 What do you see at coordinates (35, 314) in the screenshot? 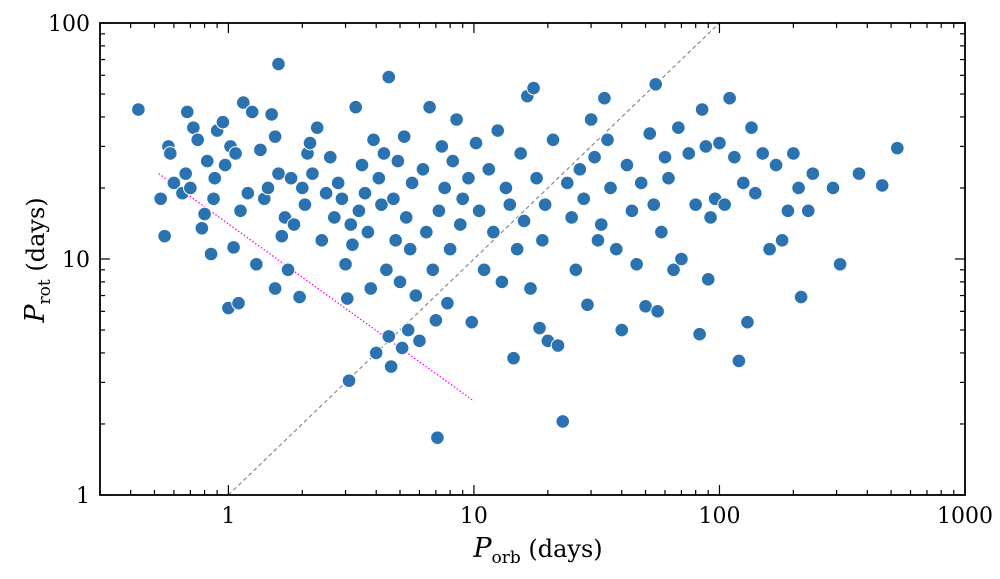
I see `y-axis-symbol: P` at bounding box center [35, 314].